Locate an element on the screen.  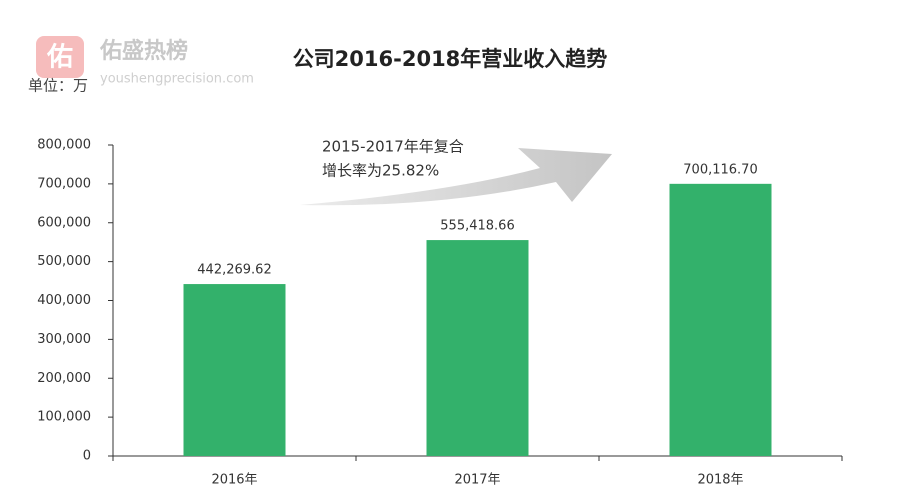
y-tick-label: 100,000 is located at coordinates (64, 417).